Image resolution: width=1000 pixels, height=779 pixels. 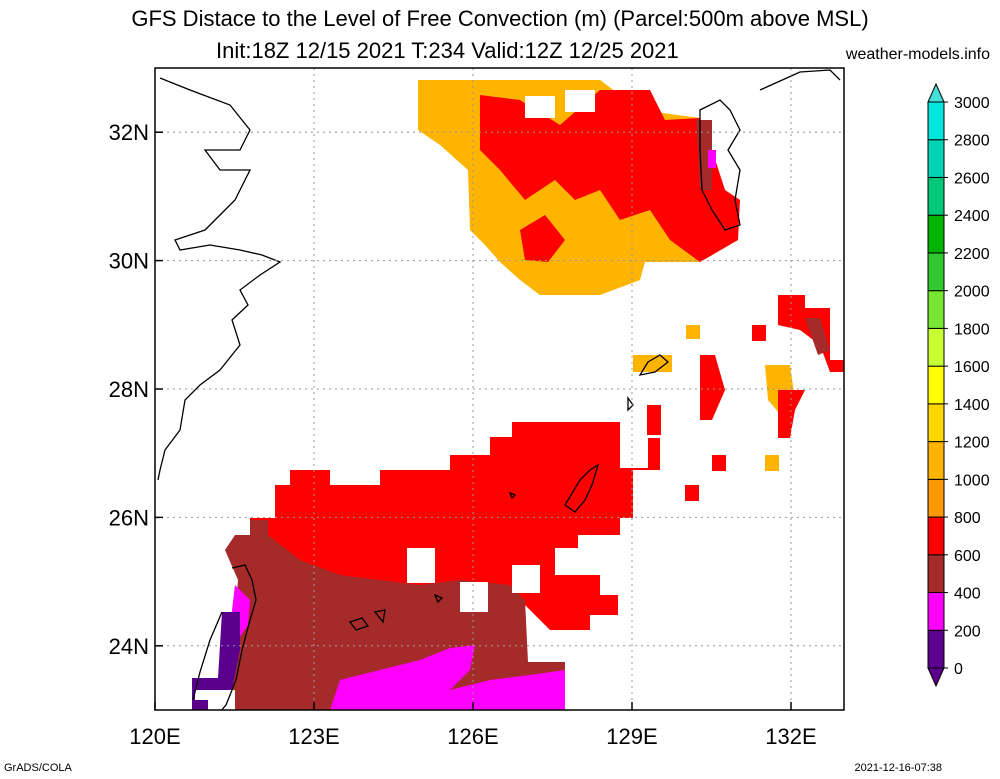 What do you see at coordinates (972, 141) in the screenshot?
I see `colorbar-label: 2800` at bounding box center [972, 141].